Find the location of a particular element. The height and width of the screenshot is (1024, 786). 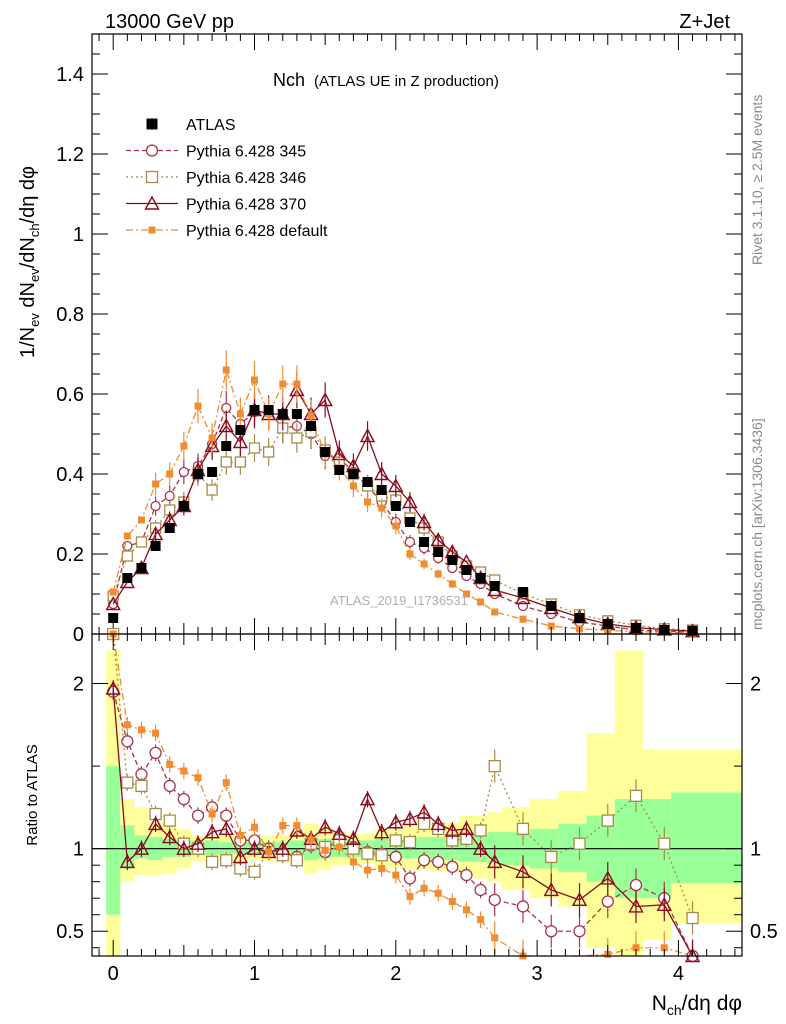

main-line-p346 is located at coordinates (402, 529).